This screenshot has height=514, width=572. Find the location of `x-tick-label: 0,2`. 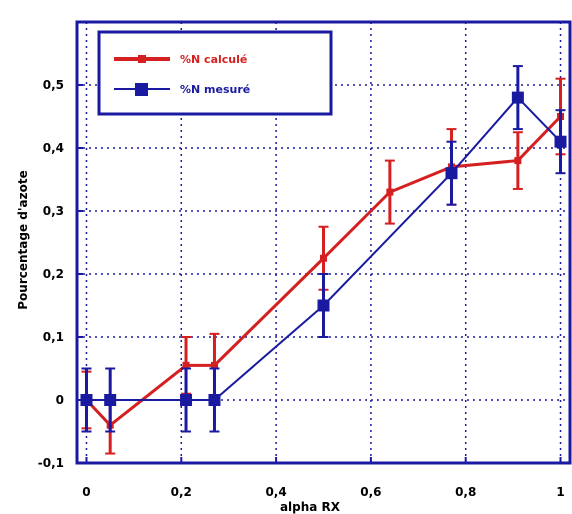

x-tick-label: 0,2 is located at coordinates (181, 492).